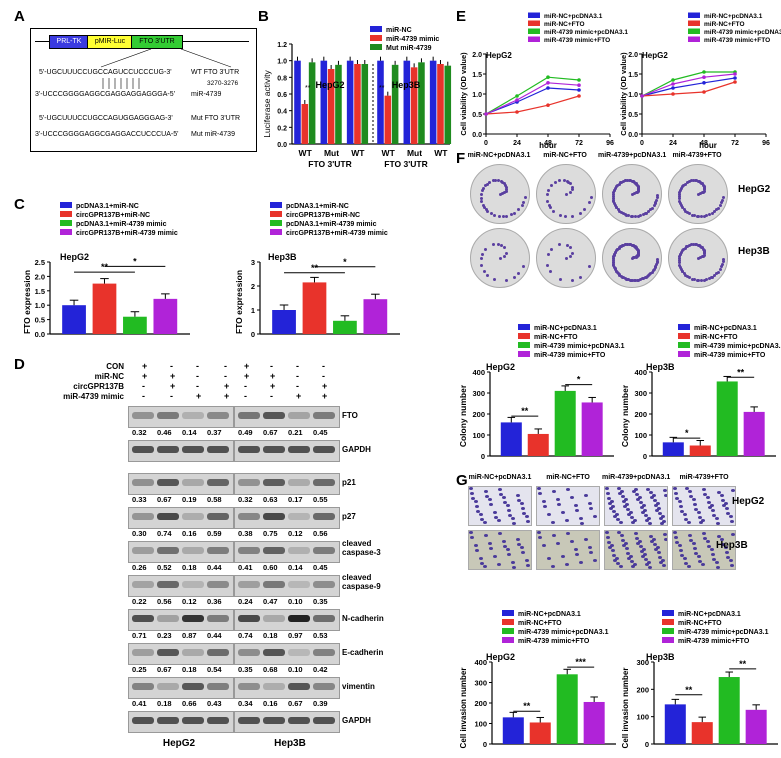 Image resolution: width=781 pixels, height=758 pixels. Describe the element at coordinates (579, 143) in the screenshot. I see `x-tick-label: 72` at that location.